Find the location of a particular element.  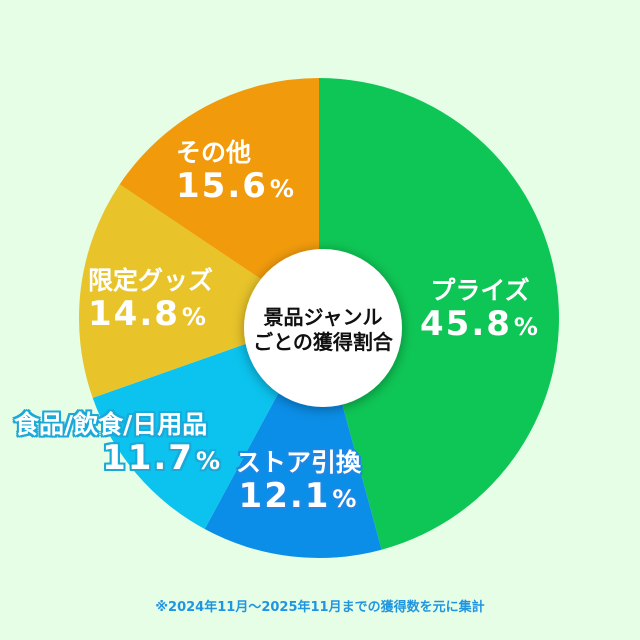

label-name: ストア引換 is located at coordinates (299, 462).